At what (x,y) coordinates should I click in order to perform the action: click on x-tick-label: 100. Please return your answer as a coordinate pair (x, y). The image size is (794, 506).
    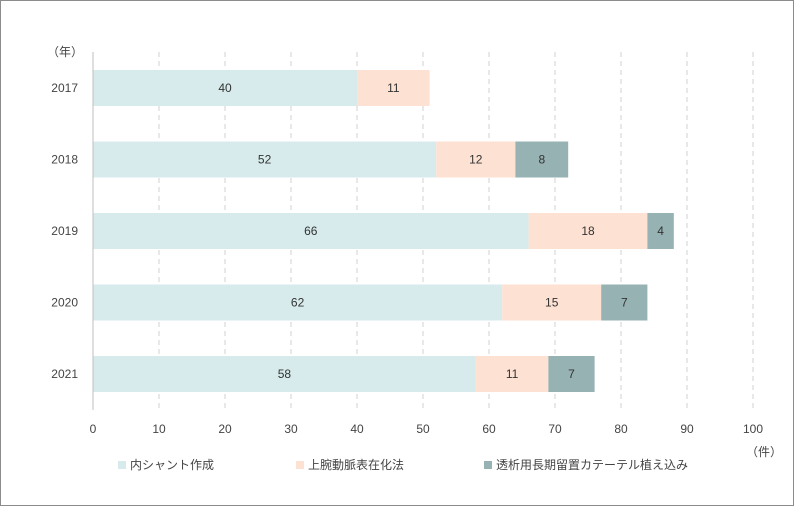
    Looking at the image, I should click on (753, 429).